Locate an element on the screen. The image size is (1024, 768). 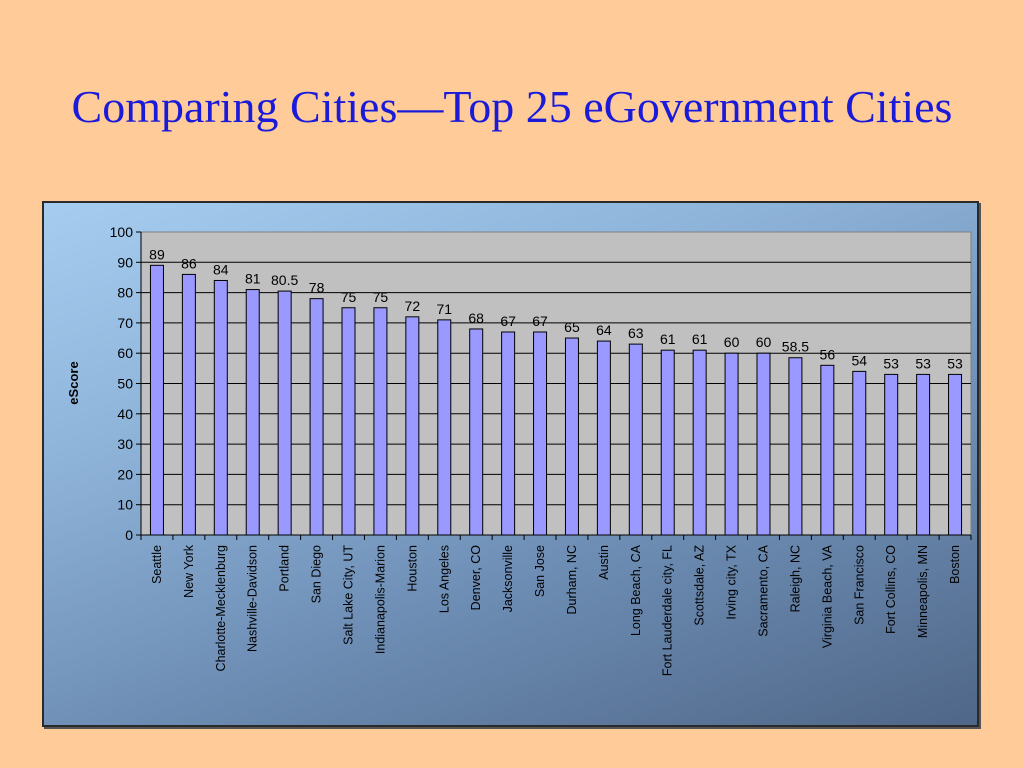
x-tick-label: San Diego is located at coordinates (317, 574).